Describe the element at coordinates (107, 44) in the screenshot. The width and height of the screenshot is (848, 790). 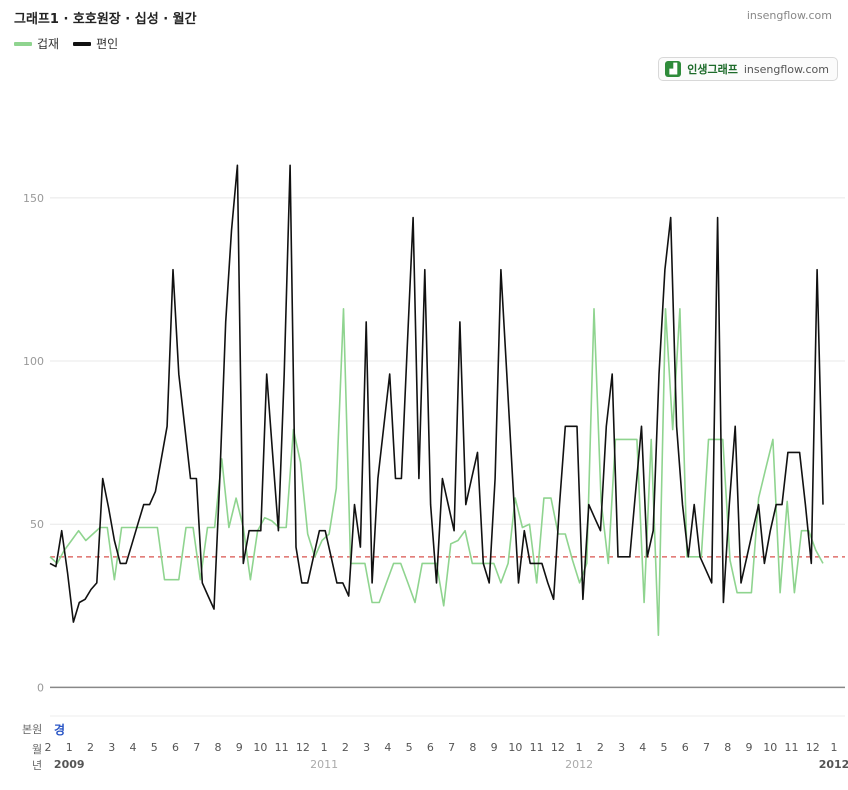
I see `legend-label-series-2: 편인` at that location.